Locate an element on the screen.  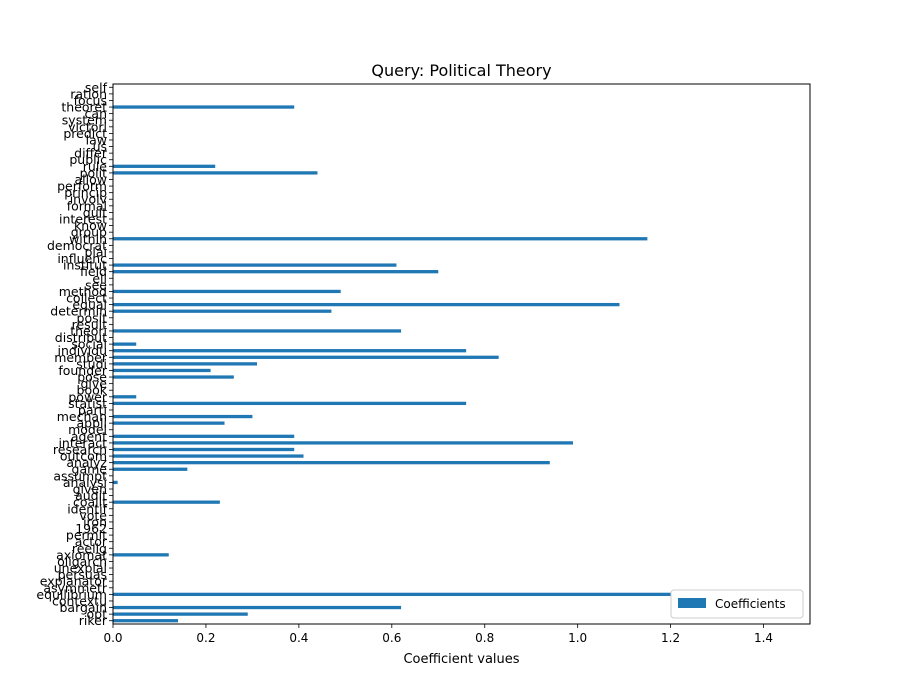
bar-axiomat is located at coordinates (141, 555).